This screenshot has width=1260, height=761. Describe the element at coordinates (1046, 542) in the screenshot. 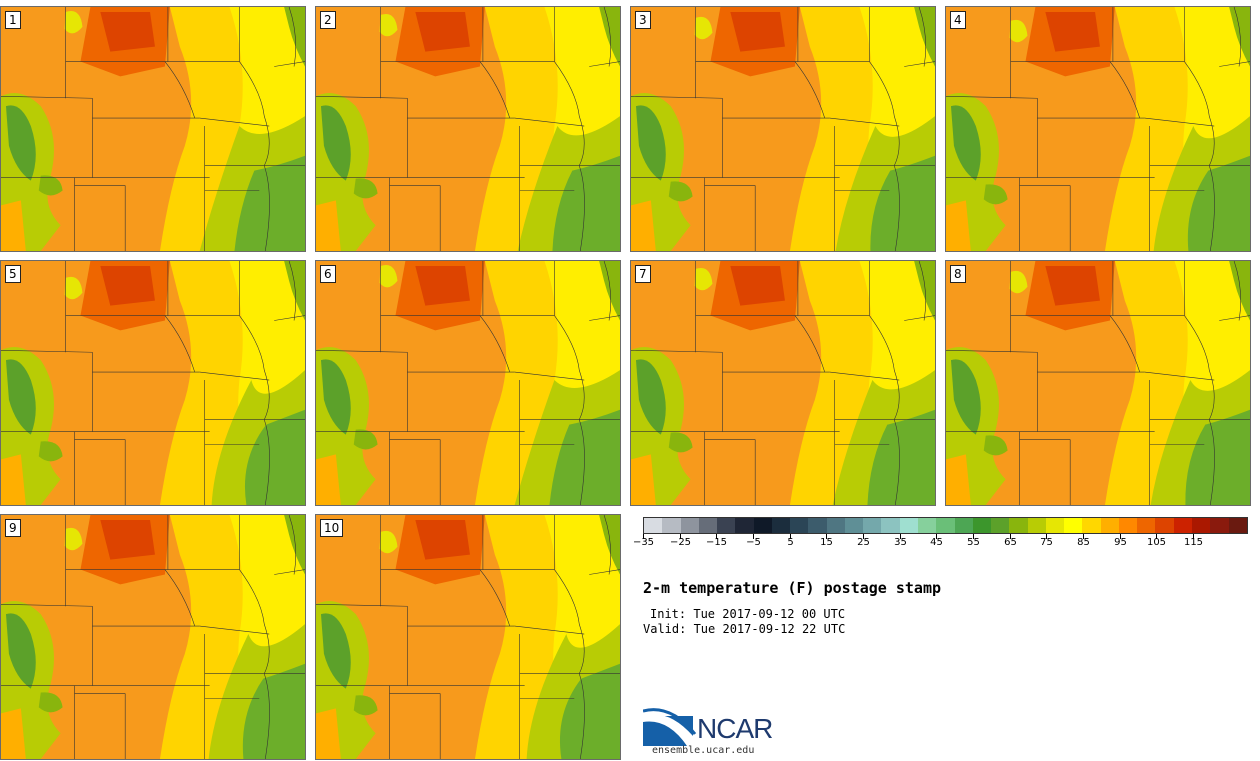

I see `colorbar-tick-label: 75` at that location.